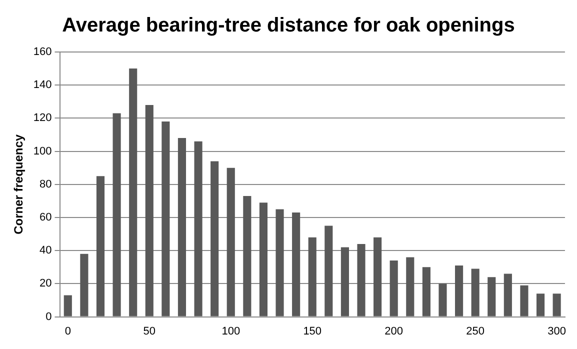 The image size is (577, 349). What do you see at coordinates (46, 218) in the screenshot?
I see `y-tick-label: 60` at bounding box center [46, 218].